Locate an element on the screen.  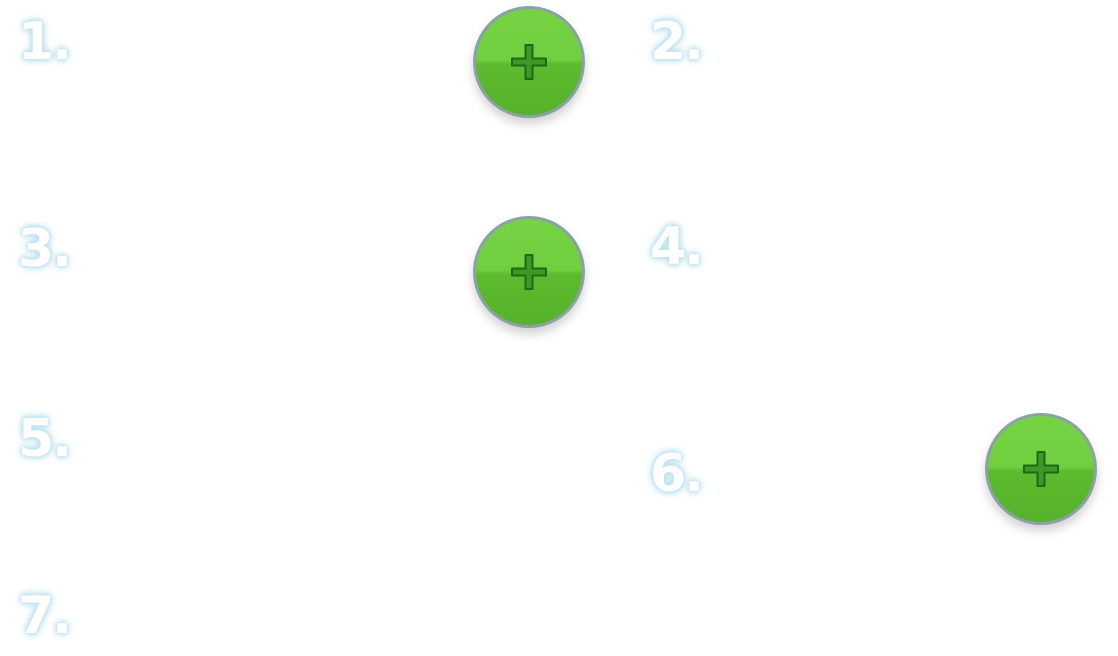
step-number-5: 5. is located at coordinates (45, 439).